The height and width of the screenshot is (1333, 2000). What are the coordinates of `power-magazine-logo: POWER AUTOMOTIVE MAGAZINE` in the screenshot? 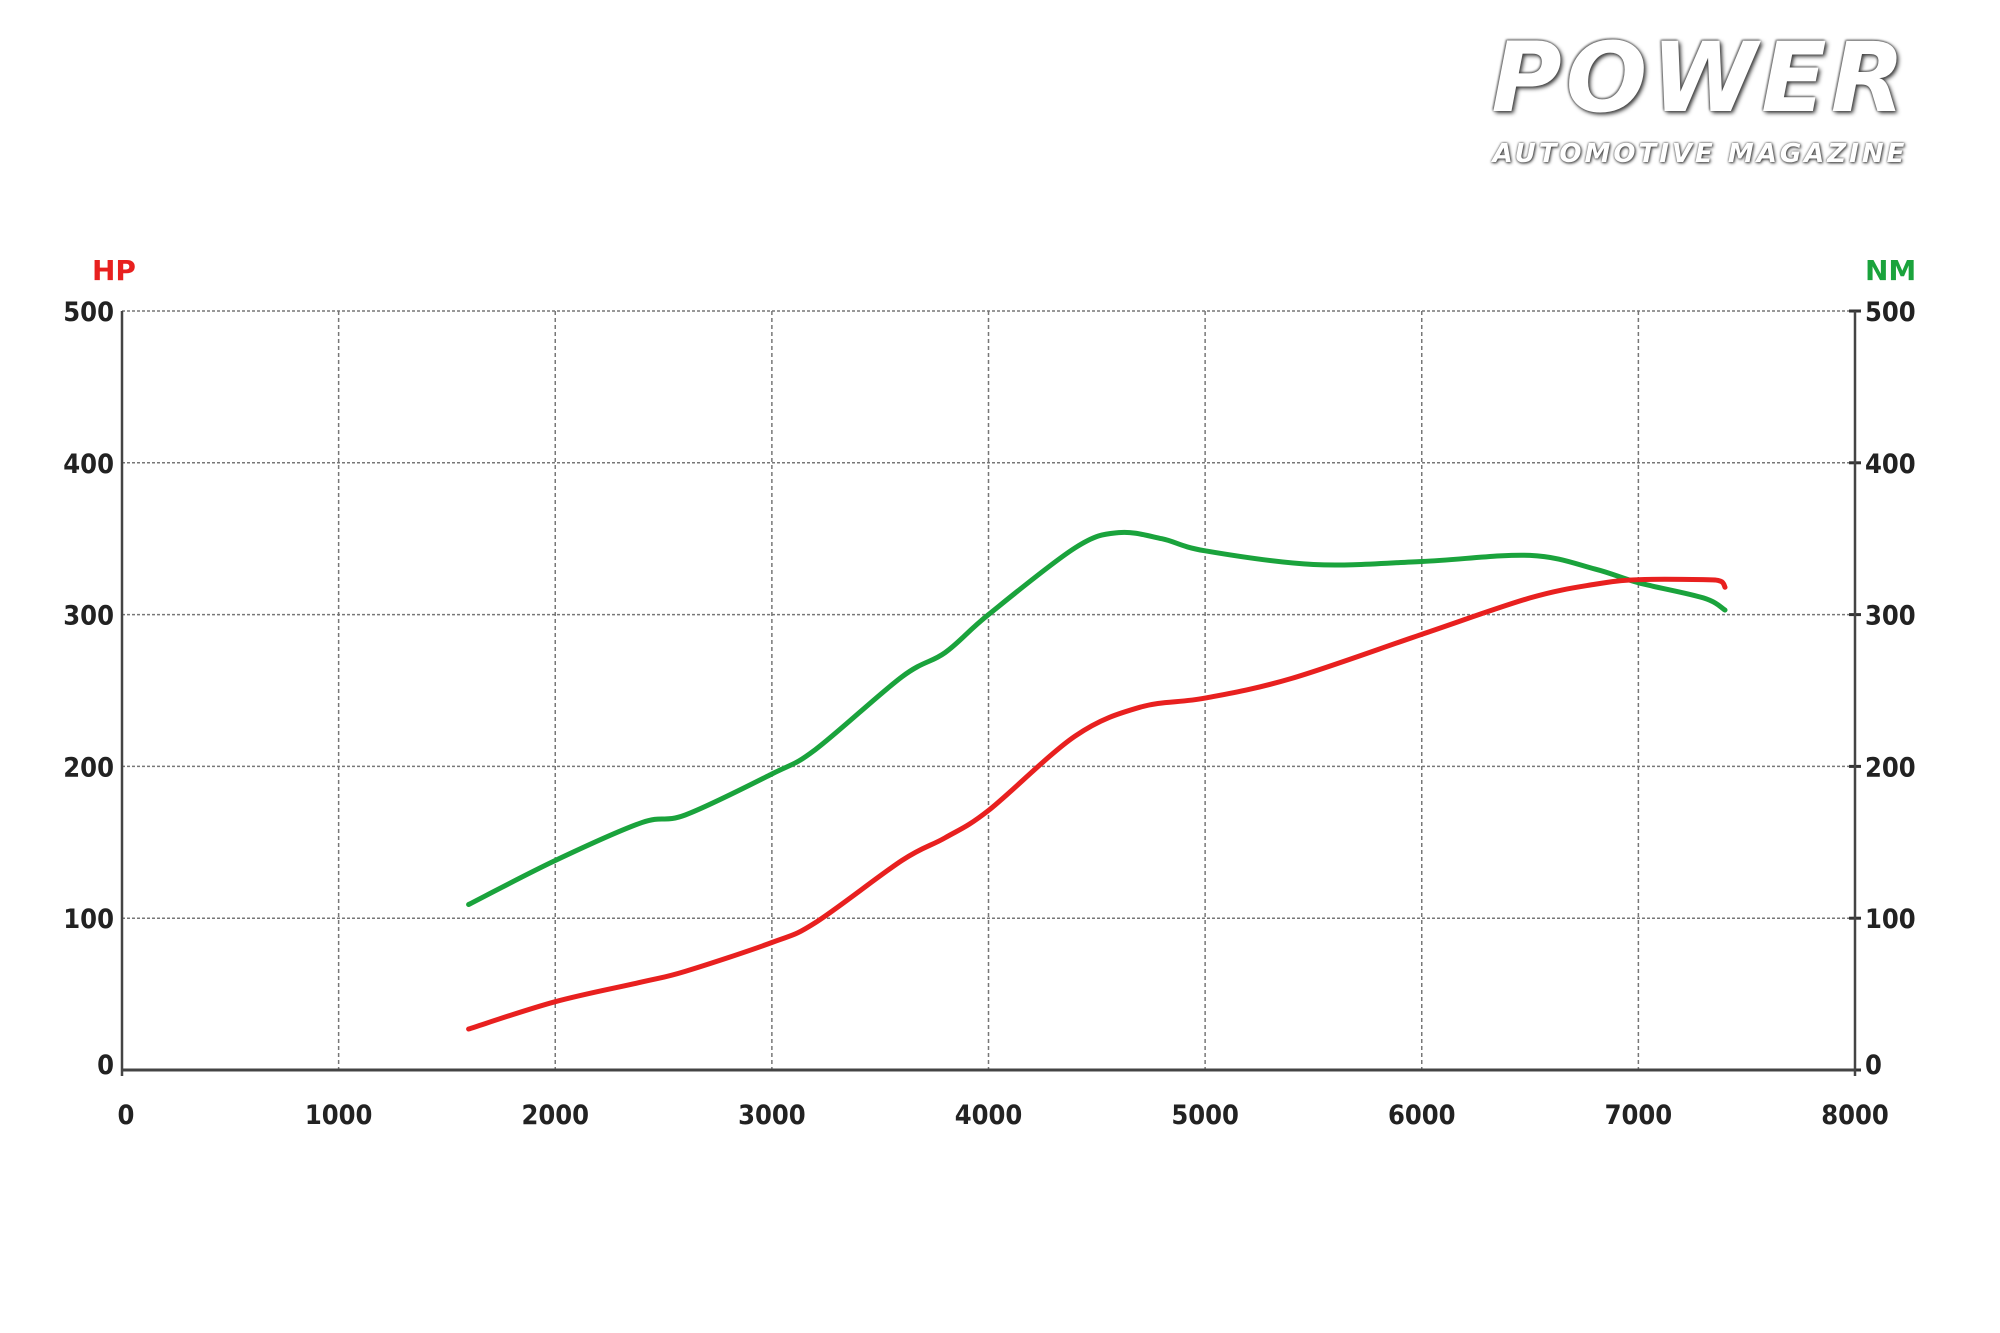 It's located at (1700, 105).